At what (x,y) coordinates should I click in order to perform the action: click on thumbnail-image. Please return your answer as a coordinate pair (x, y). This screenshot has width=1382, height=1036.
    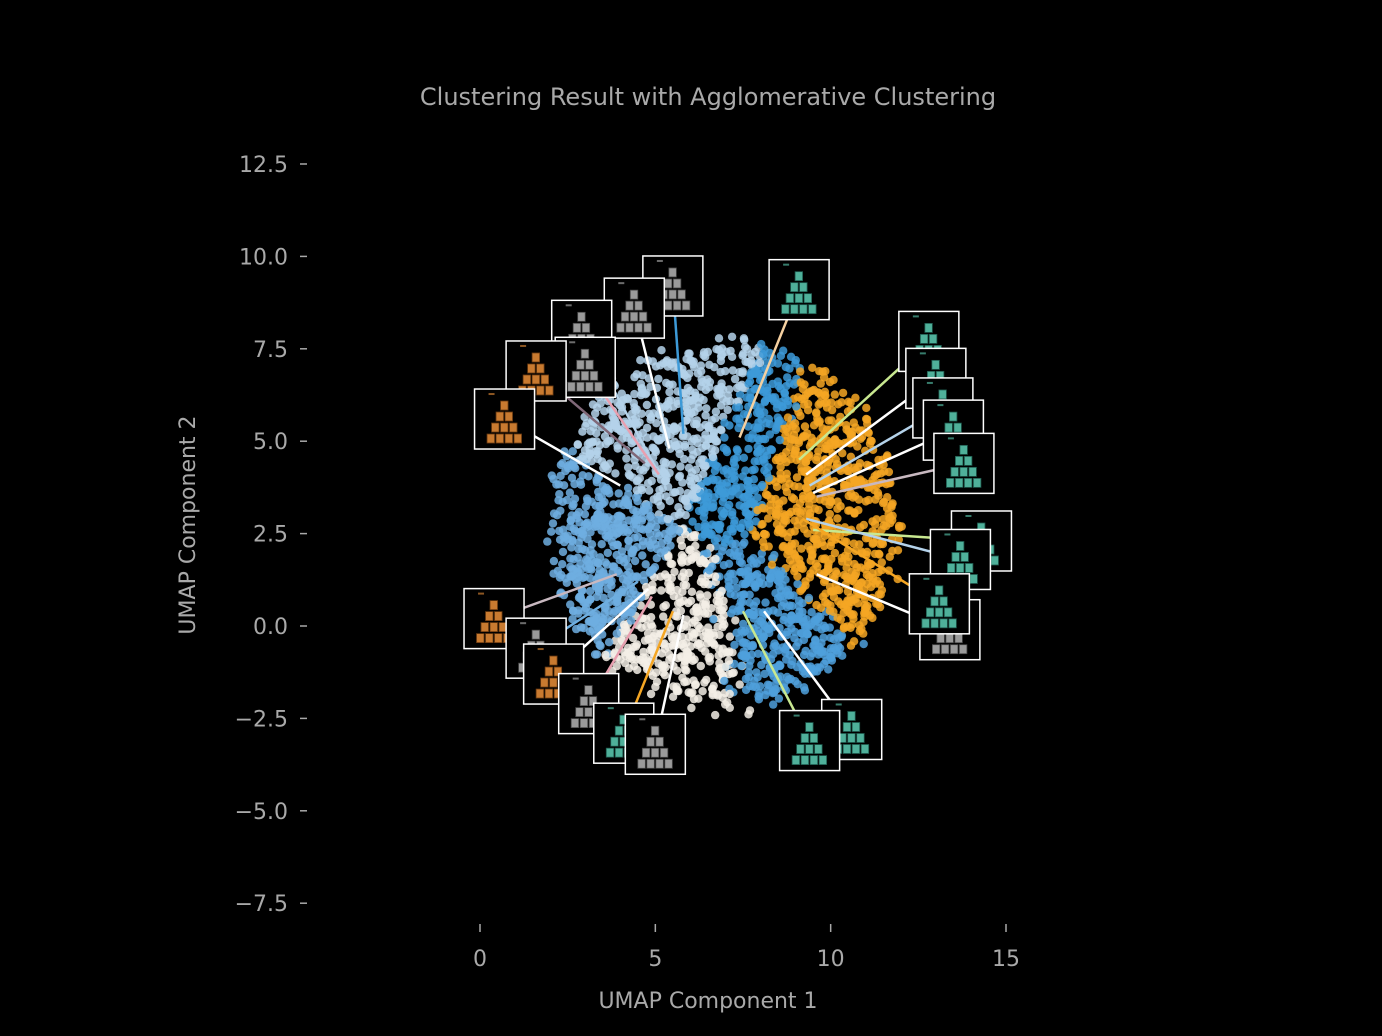
    Looking at the image, I should click on (964, 463).